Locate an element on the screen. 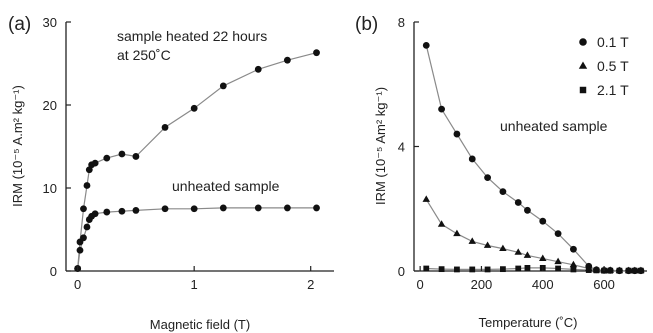  panel-a-unheated-label: unheated sample is located at coordinates (226, 186).